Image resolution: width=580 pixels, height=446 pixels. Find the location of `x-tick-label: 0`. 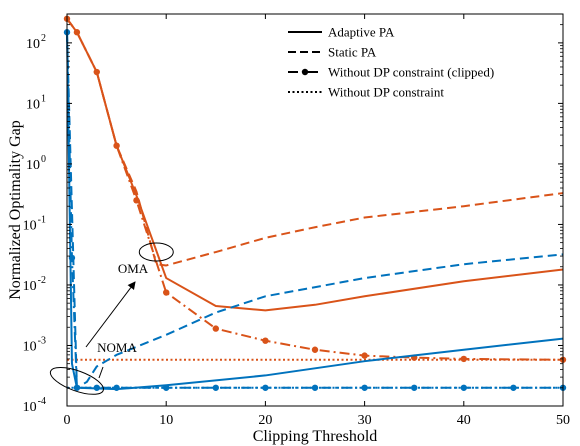

x-tick-label: 0 is located at coordinates (67, 420).